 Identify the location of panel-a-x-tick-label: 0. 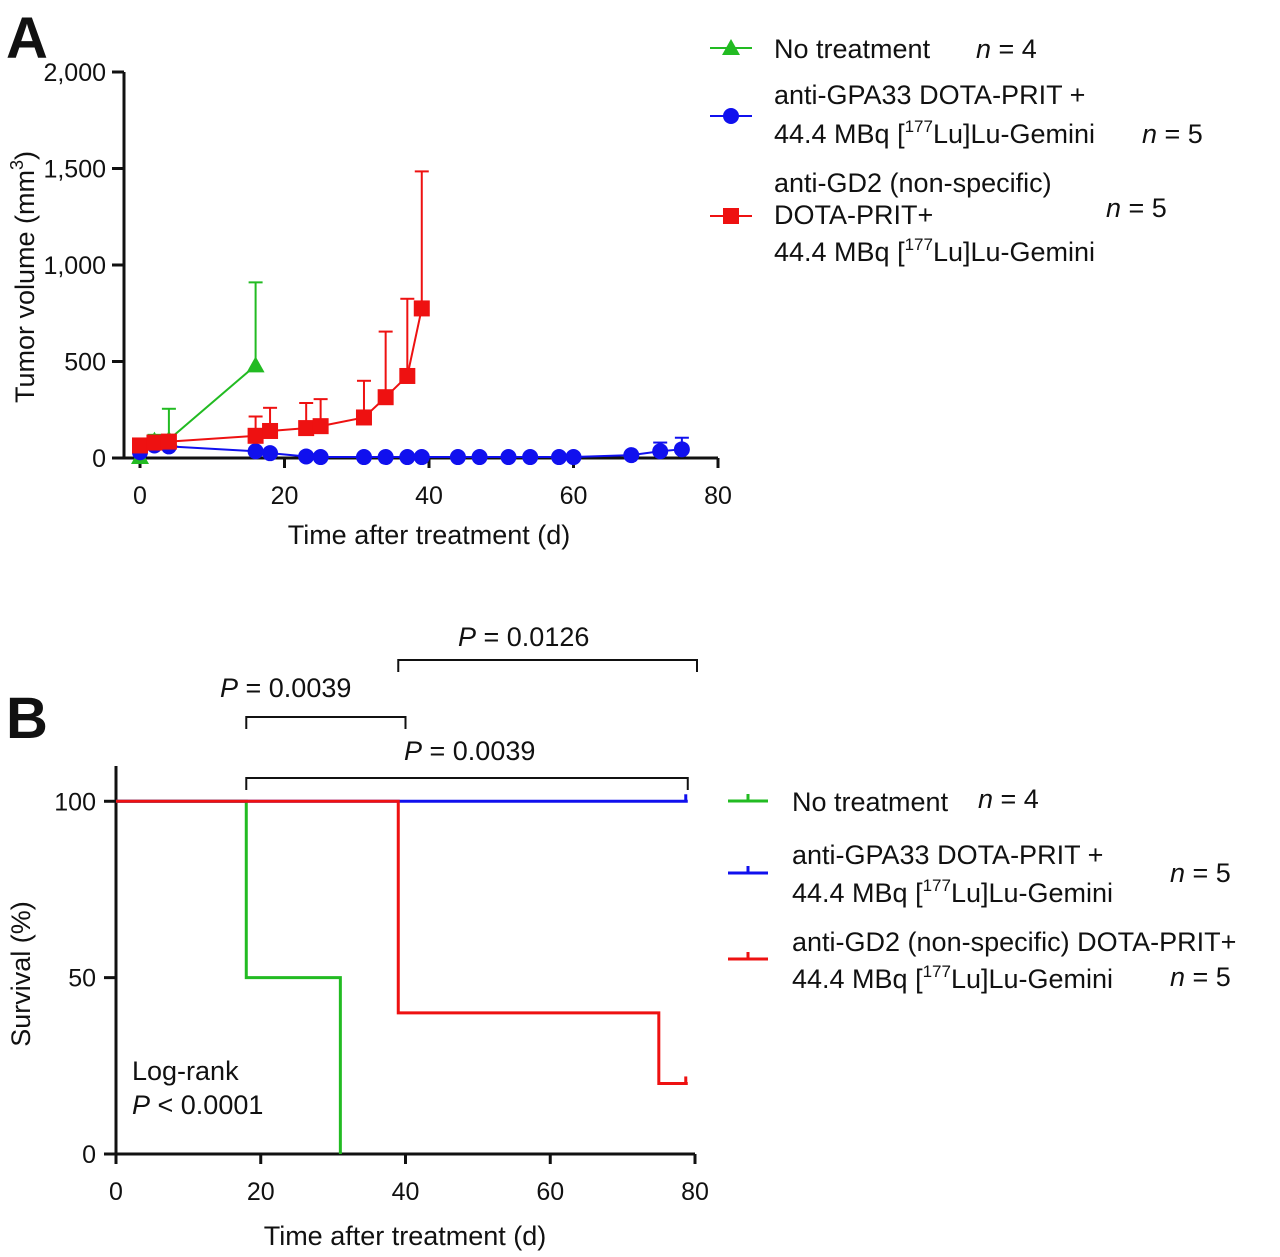
(140, 496).